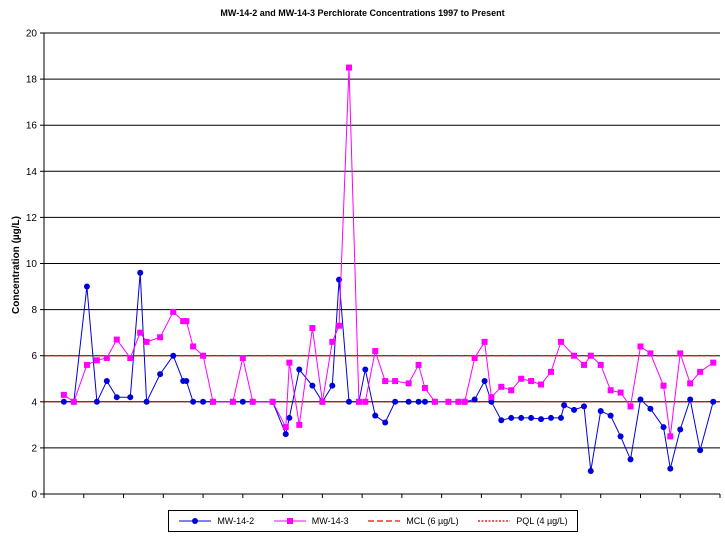 Image resolution: width=725 pixels, height=540 pixels. What do you see at coordinates (34, 495) in the screenshot?
I see `y-tick-label: 0` at bounding box center [34, 495].